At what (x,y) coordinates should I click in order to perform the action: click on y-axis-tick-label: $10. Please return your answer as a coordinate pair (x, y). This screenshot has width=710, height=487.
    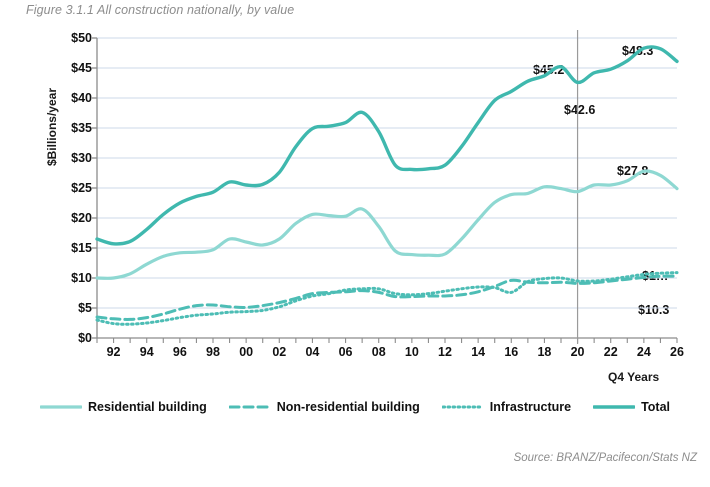
    Looking at the image, I should click on (81, 278).